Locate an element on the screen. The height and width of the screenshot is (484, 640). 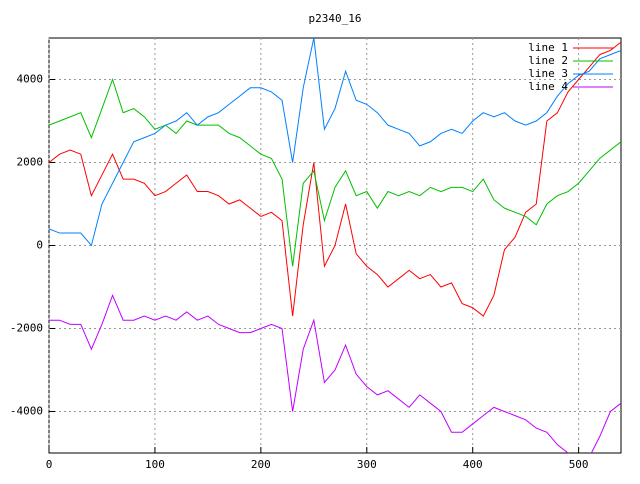
y-tick-label: -2000 is located at coordinates (26, 328).